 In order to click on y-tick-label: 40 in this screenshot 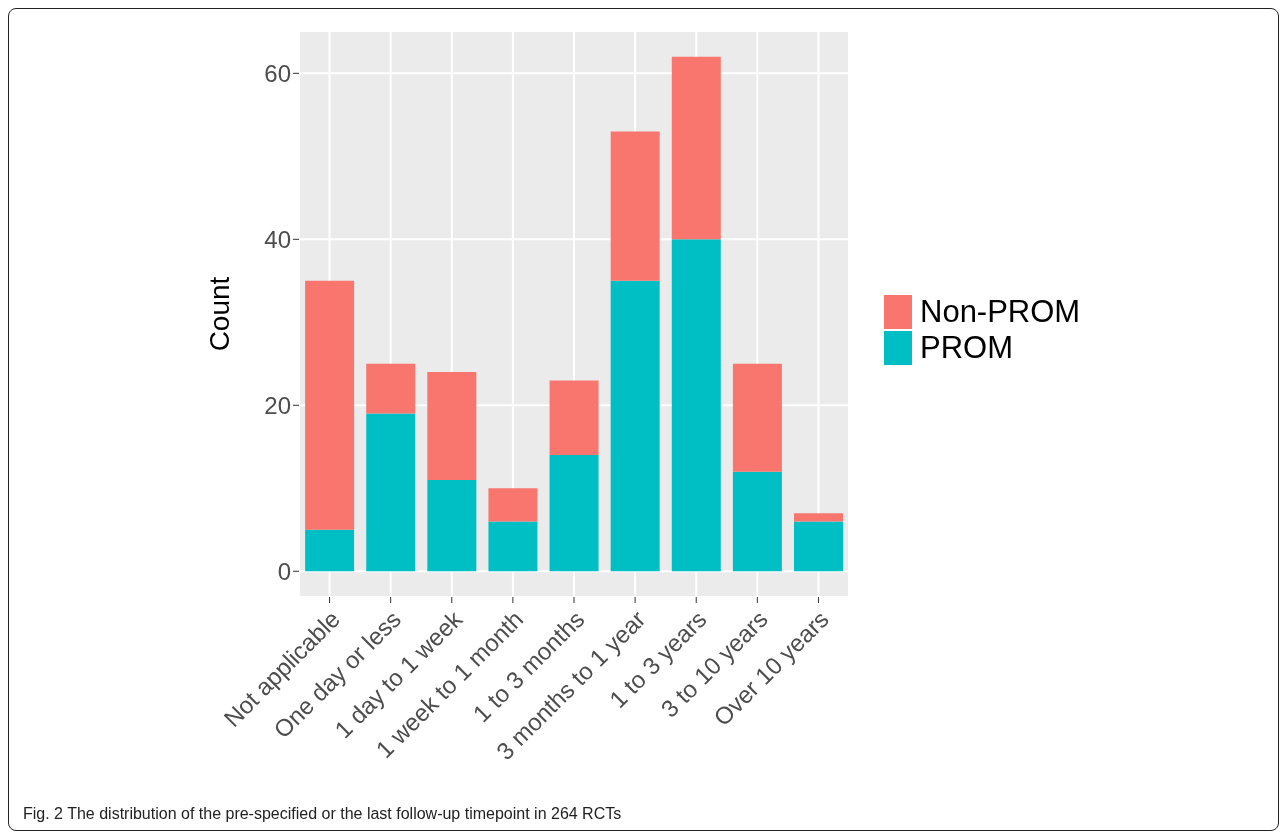, I will do `click(277, 239)`.